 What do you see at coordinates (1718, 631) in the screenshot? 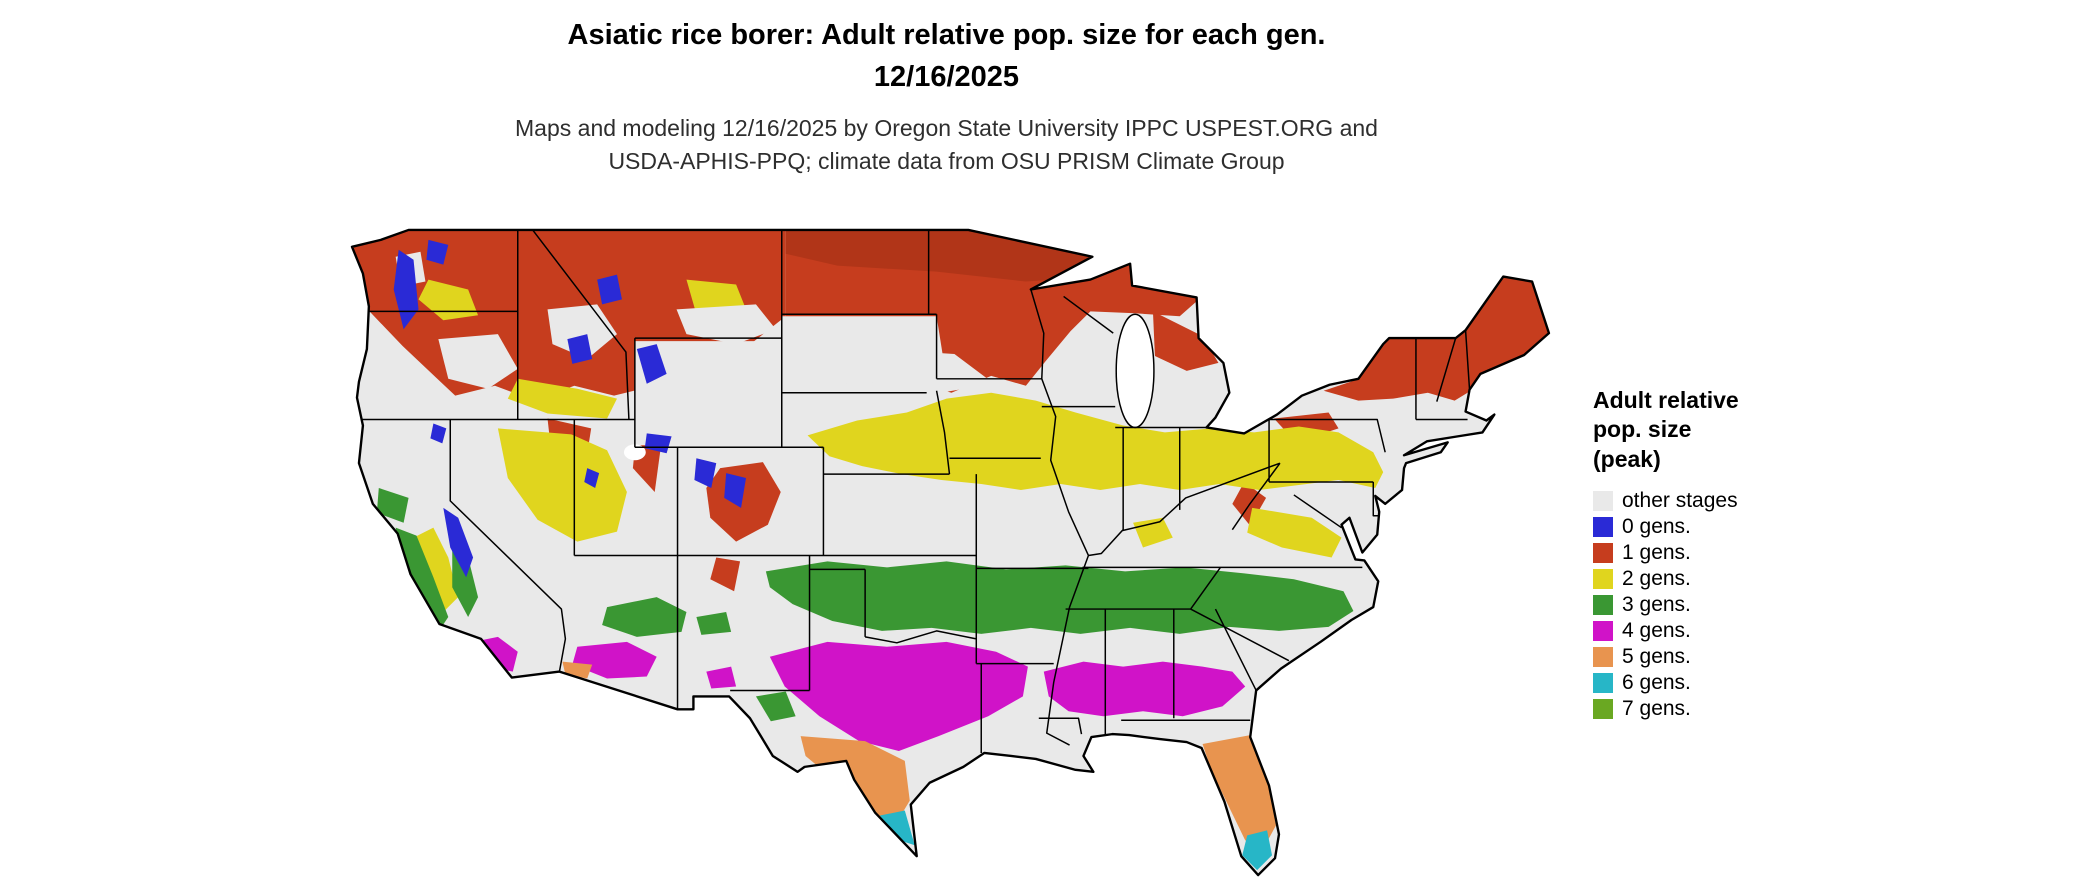
I see `legend-item-5: 4 gens.` at bounding box center [1718, 631].